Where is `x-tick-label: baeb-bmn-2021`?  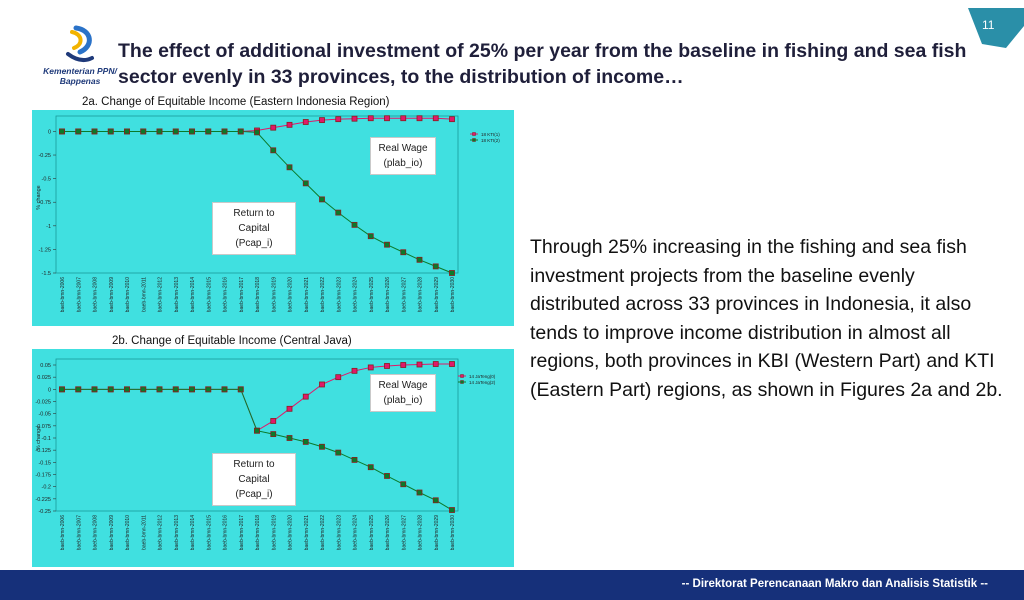 x-tick-label: baeb-bmn-2021 is located at coordinates (307, 295).